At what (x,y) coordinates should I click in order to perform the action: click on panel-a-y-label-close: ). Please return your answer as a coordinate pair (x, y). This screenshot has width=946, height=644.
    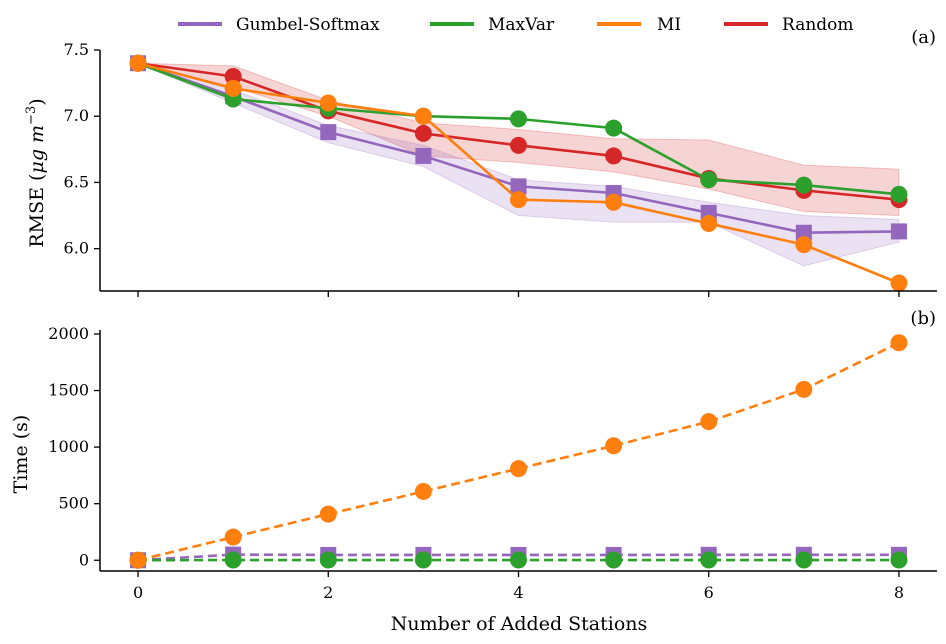
    Looking at the image, I should click on (37, 101).